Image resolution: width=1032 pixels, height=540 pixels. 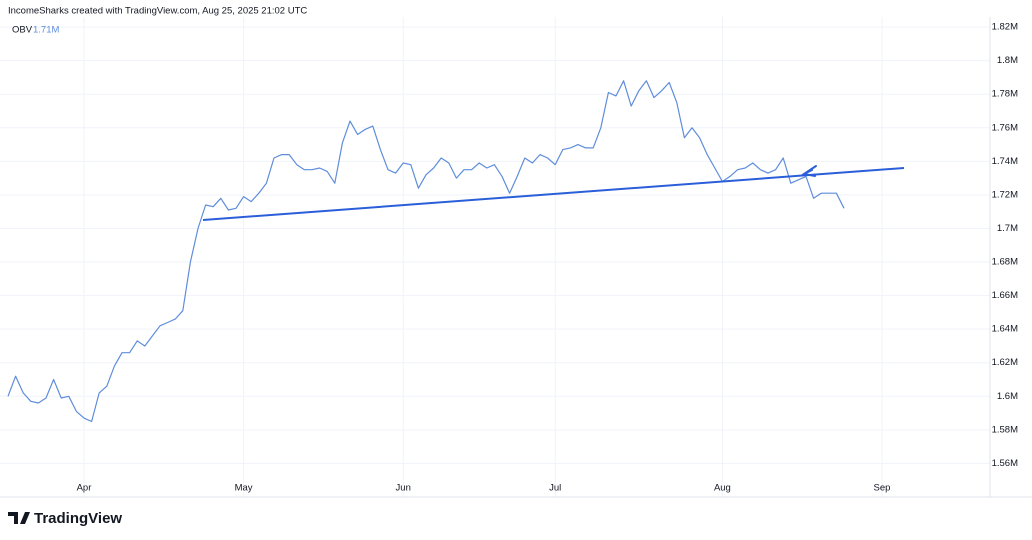 I want to click on x-tick-label: May, so click(x=244, y=488).